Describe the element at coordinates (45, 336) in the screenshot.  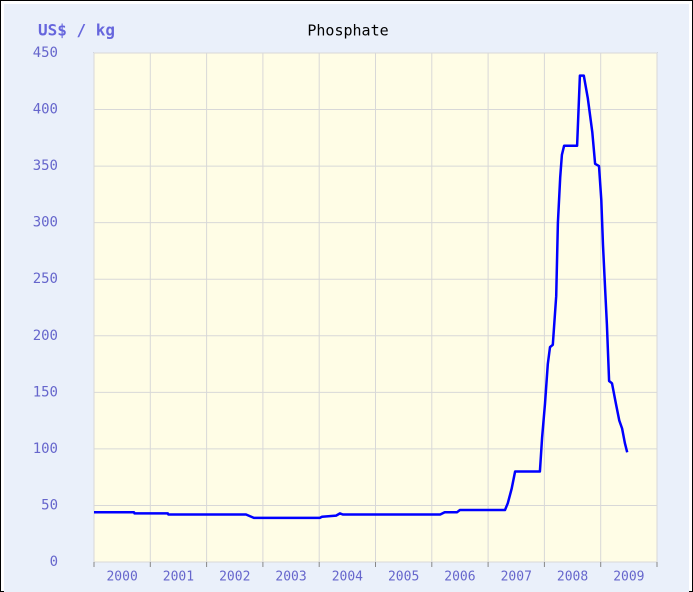
I see `y-tick-label: 200` at that location.